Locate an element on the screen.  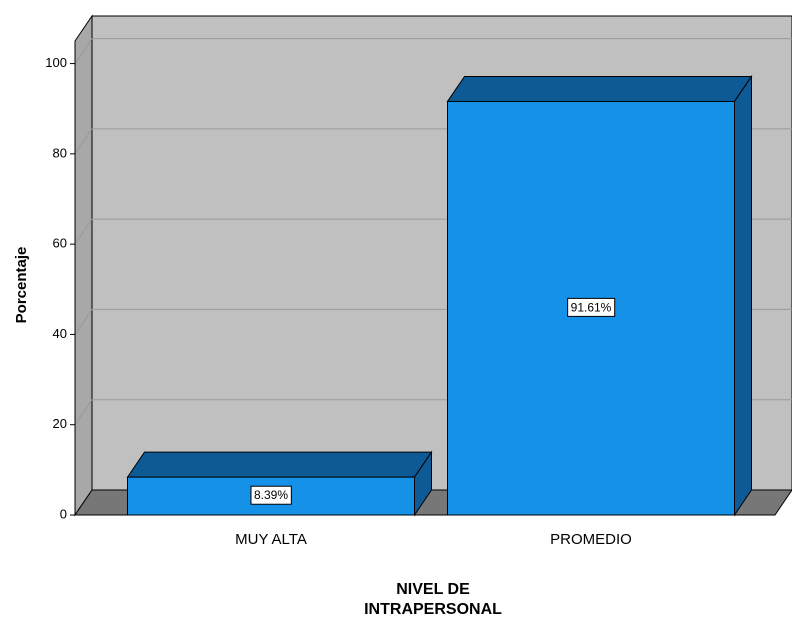
x-tick-label: MUY ALTA is located at coordinates (271, 539).